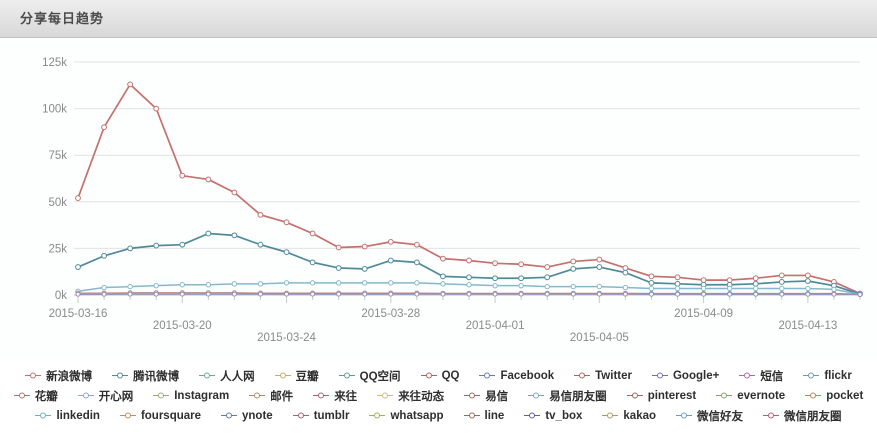 The width and height of the screenshot is (877, 433). What do you see at coordinates (599, 338) in the screenshot?
I see `x-axis-tick-label: 2015-04-05` at bounding box center [599, 338].